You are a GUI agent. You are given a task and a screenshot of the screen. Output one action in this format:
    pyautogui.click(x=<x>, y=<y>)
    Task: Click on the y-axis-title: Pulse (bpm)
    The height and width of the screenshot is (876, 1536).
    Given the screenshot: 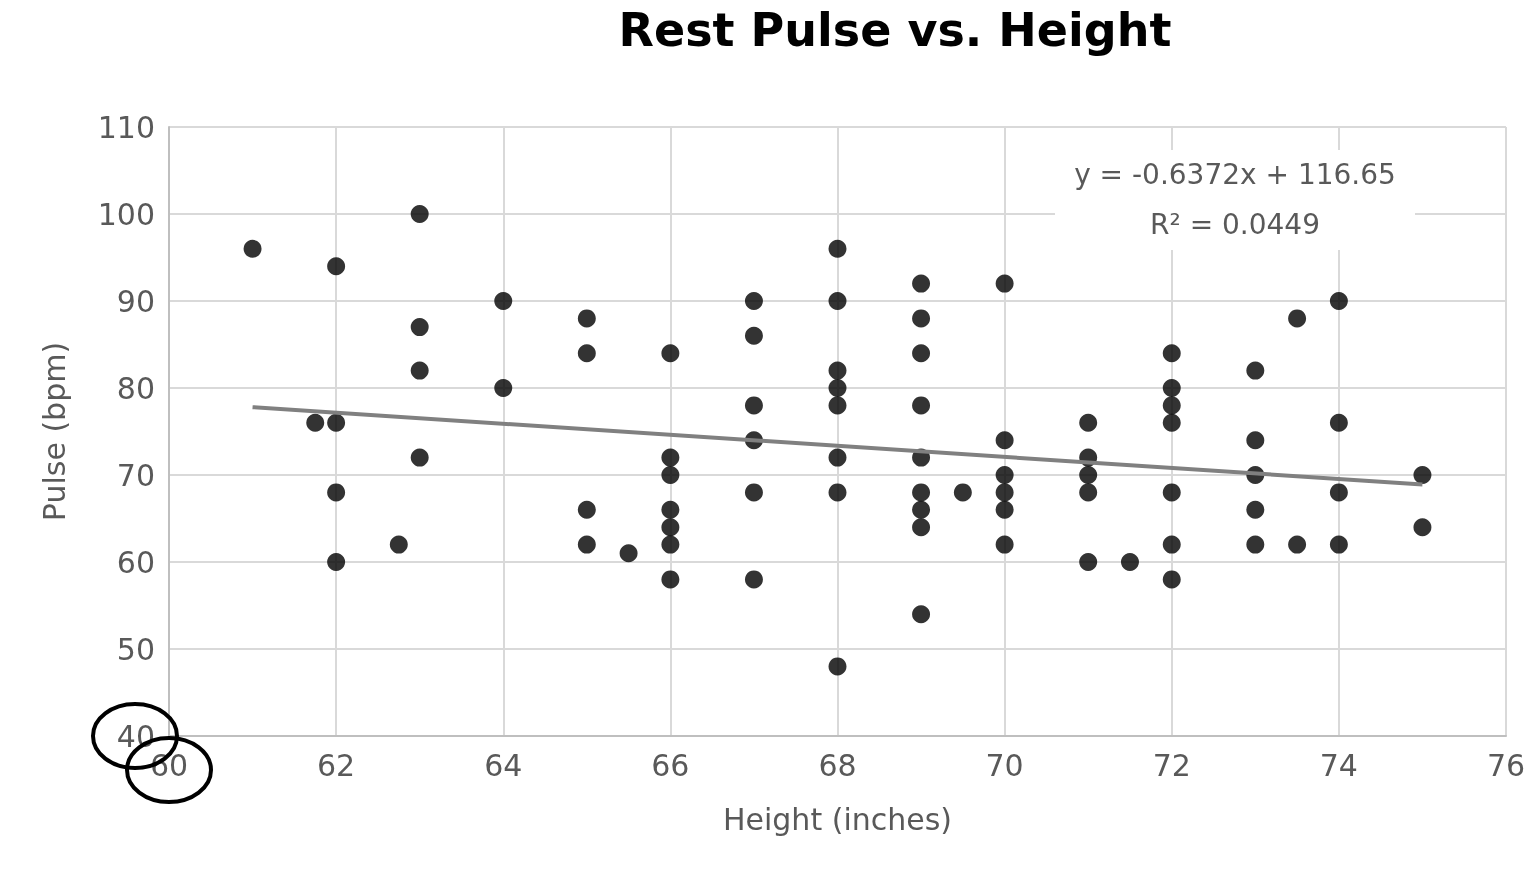 What is the action you would take?
    pyautogui.click(x=54, y=431)
    